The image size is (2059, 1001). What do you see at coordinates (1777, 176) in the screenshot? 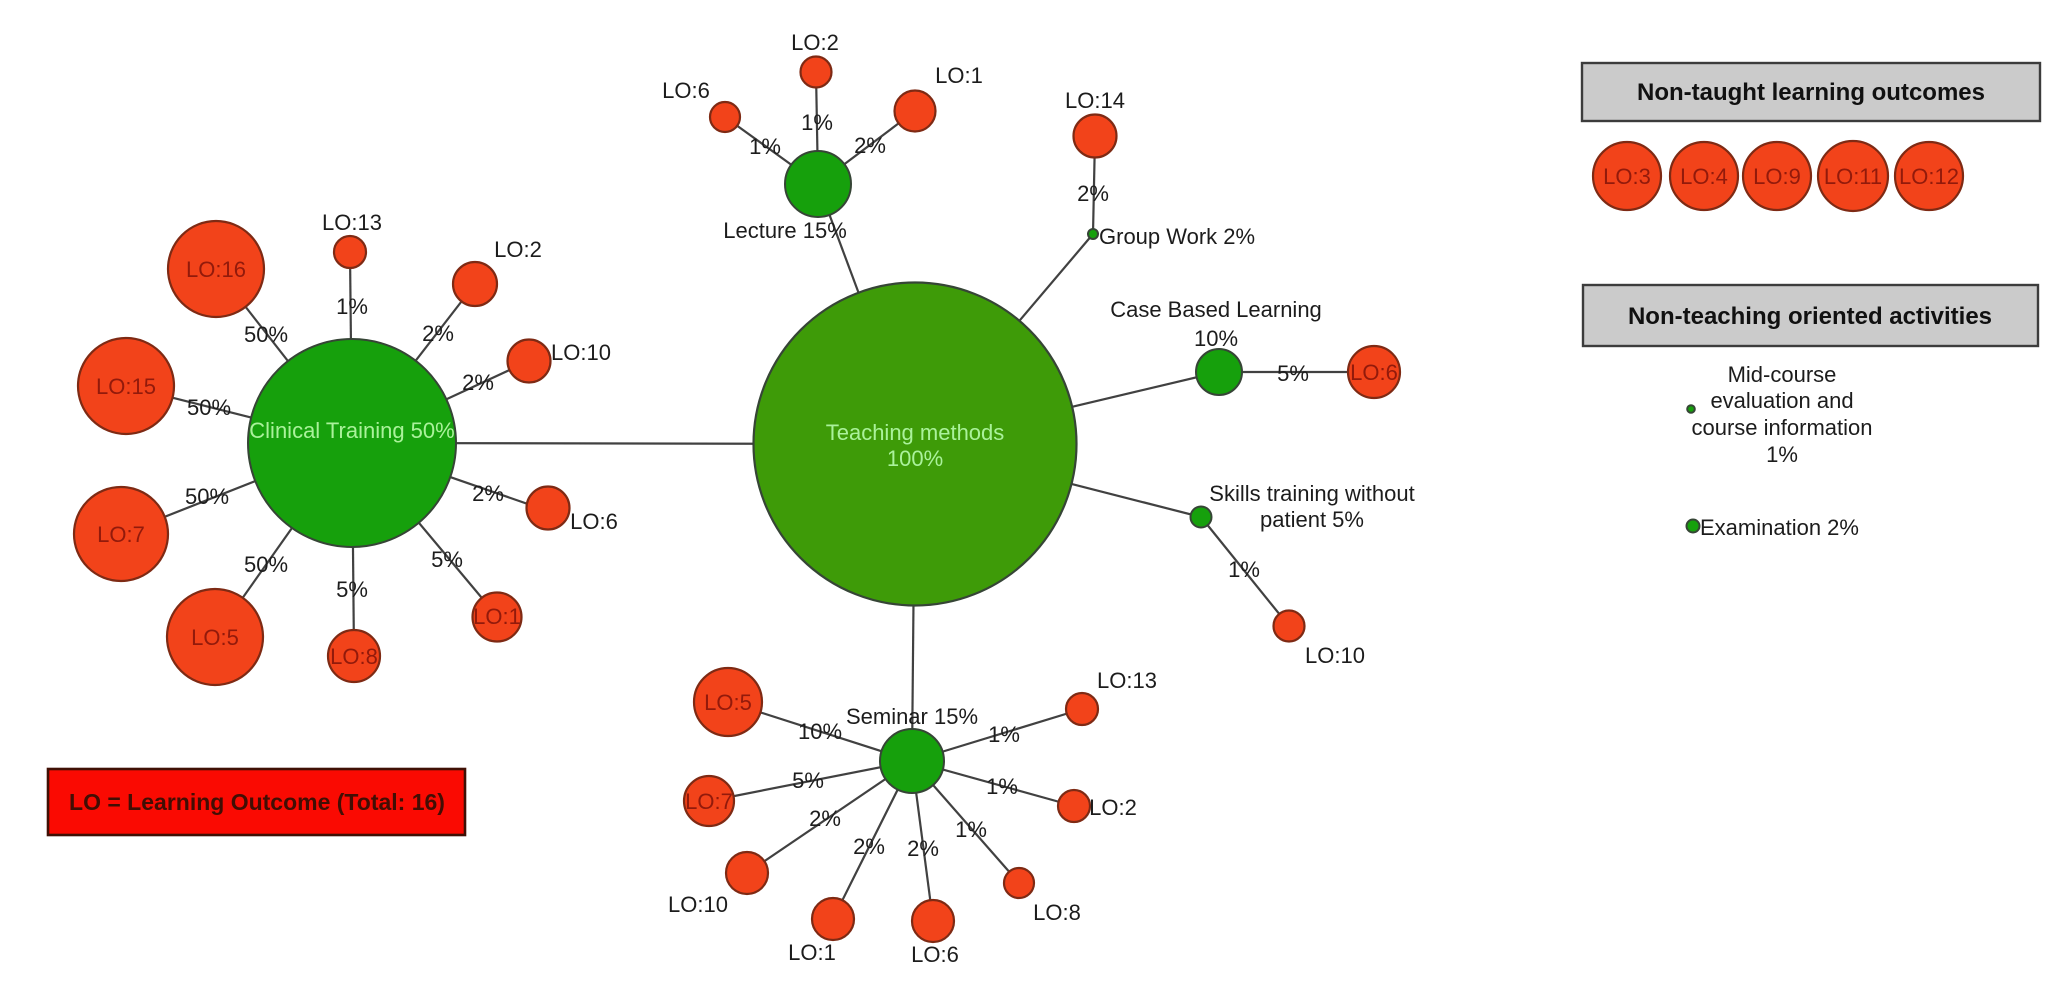
I see `svg-text: LO:9` at bounding box center [1777, 176].